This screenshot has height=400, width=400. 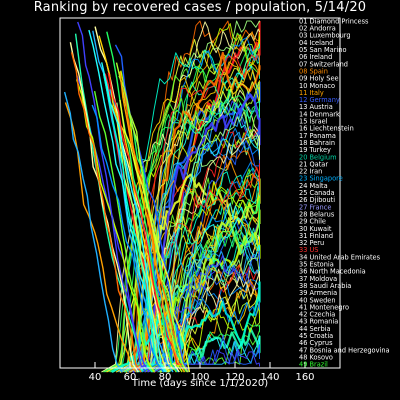 What do you see at coordinates (313, 365) in the screenshot?
I see `legend-entry: 49 Brazil` at bounding box center [313, 365].